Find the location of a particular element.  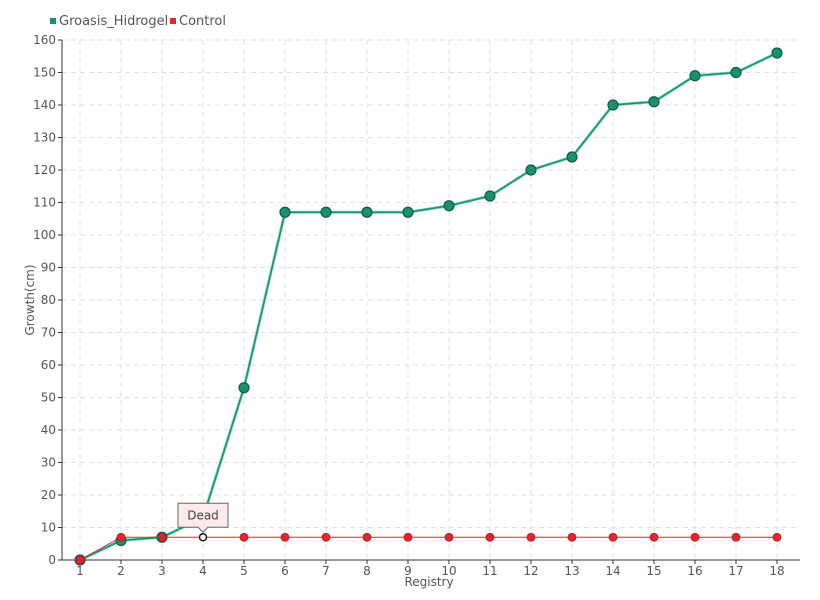

y-tick-label: 110 is located at coordinates (44, 203).